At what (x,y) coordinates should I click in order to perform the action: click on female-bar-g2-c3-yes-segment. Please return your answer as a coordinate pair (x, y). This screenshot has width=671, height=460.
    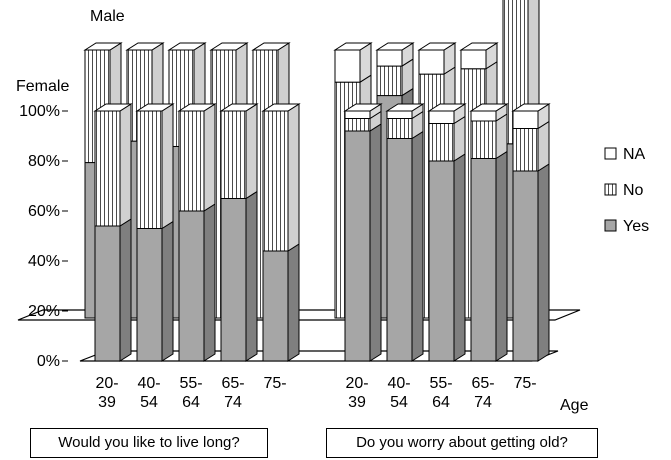
    Looking at the image, I should click on (447, 257).